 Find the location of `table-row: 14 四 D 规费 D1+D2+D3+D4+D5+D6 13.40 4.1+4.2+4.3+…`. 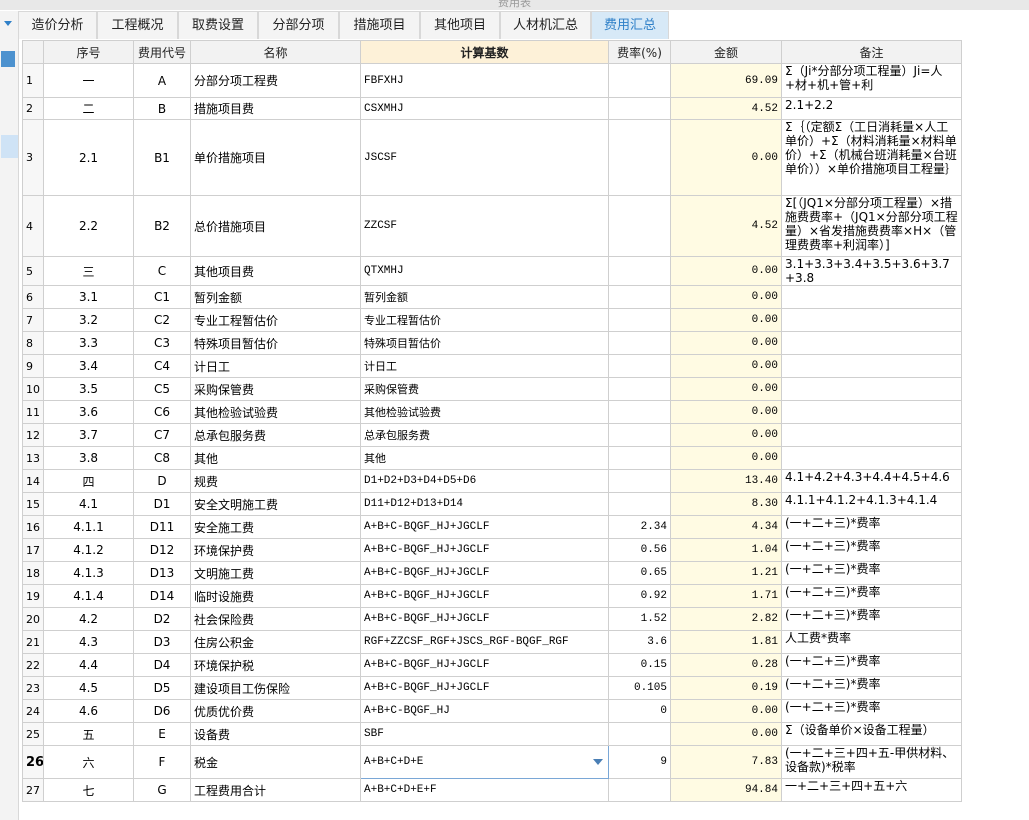

table-row: 14 四 D 规费 D1+D2+D3+D4+D5+D6 13.40 4.1+4.2+4.3+… is located at coordinates (492, 481).